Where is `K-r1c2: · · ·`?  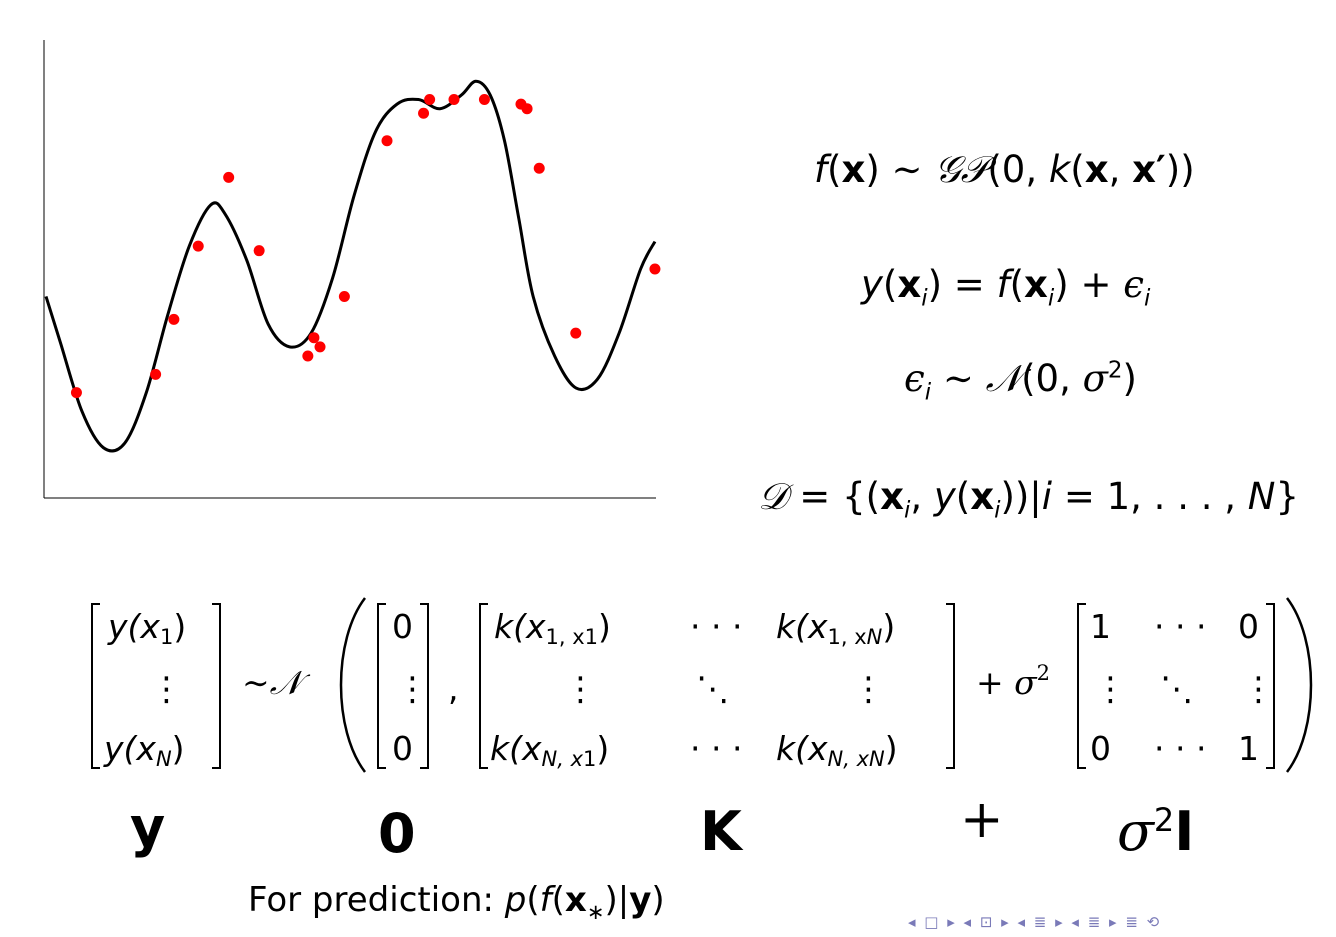
K-r1c2: · · · is located at coordinates (716, 626).